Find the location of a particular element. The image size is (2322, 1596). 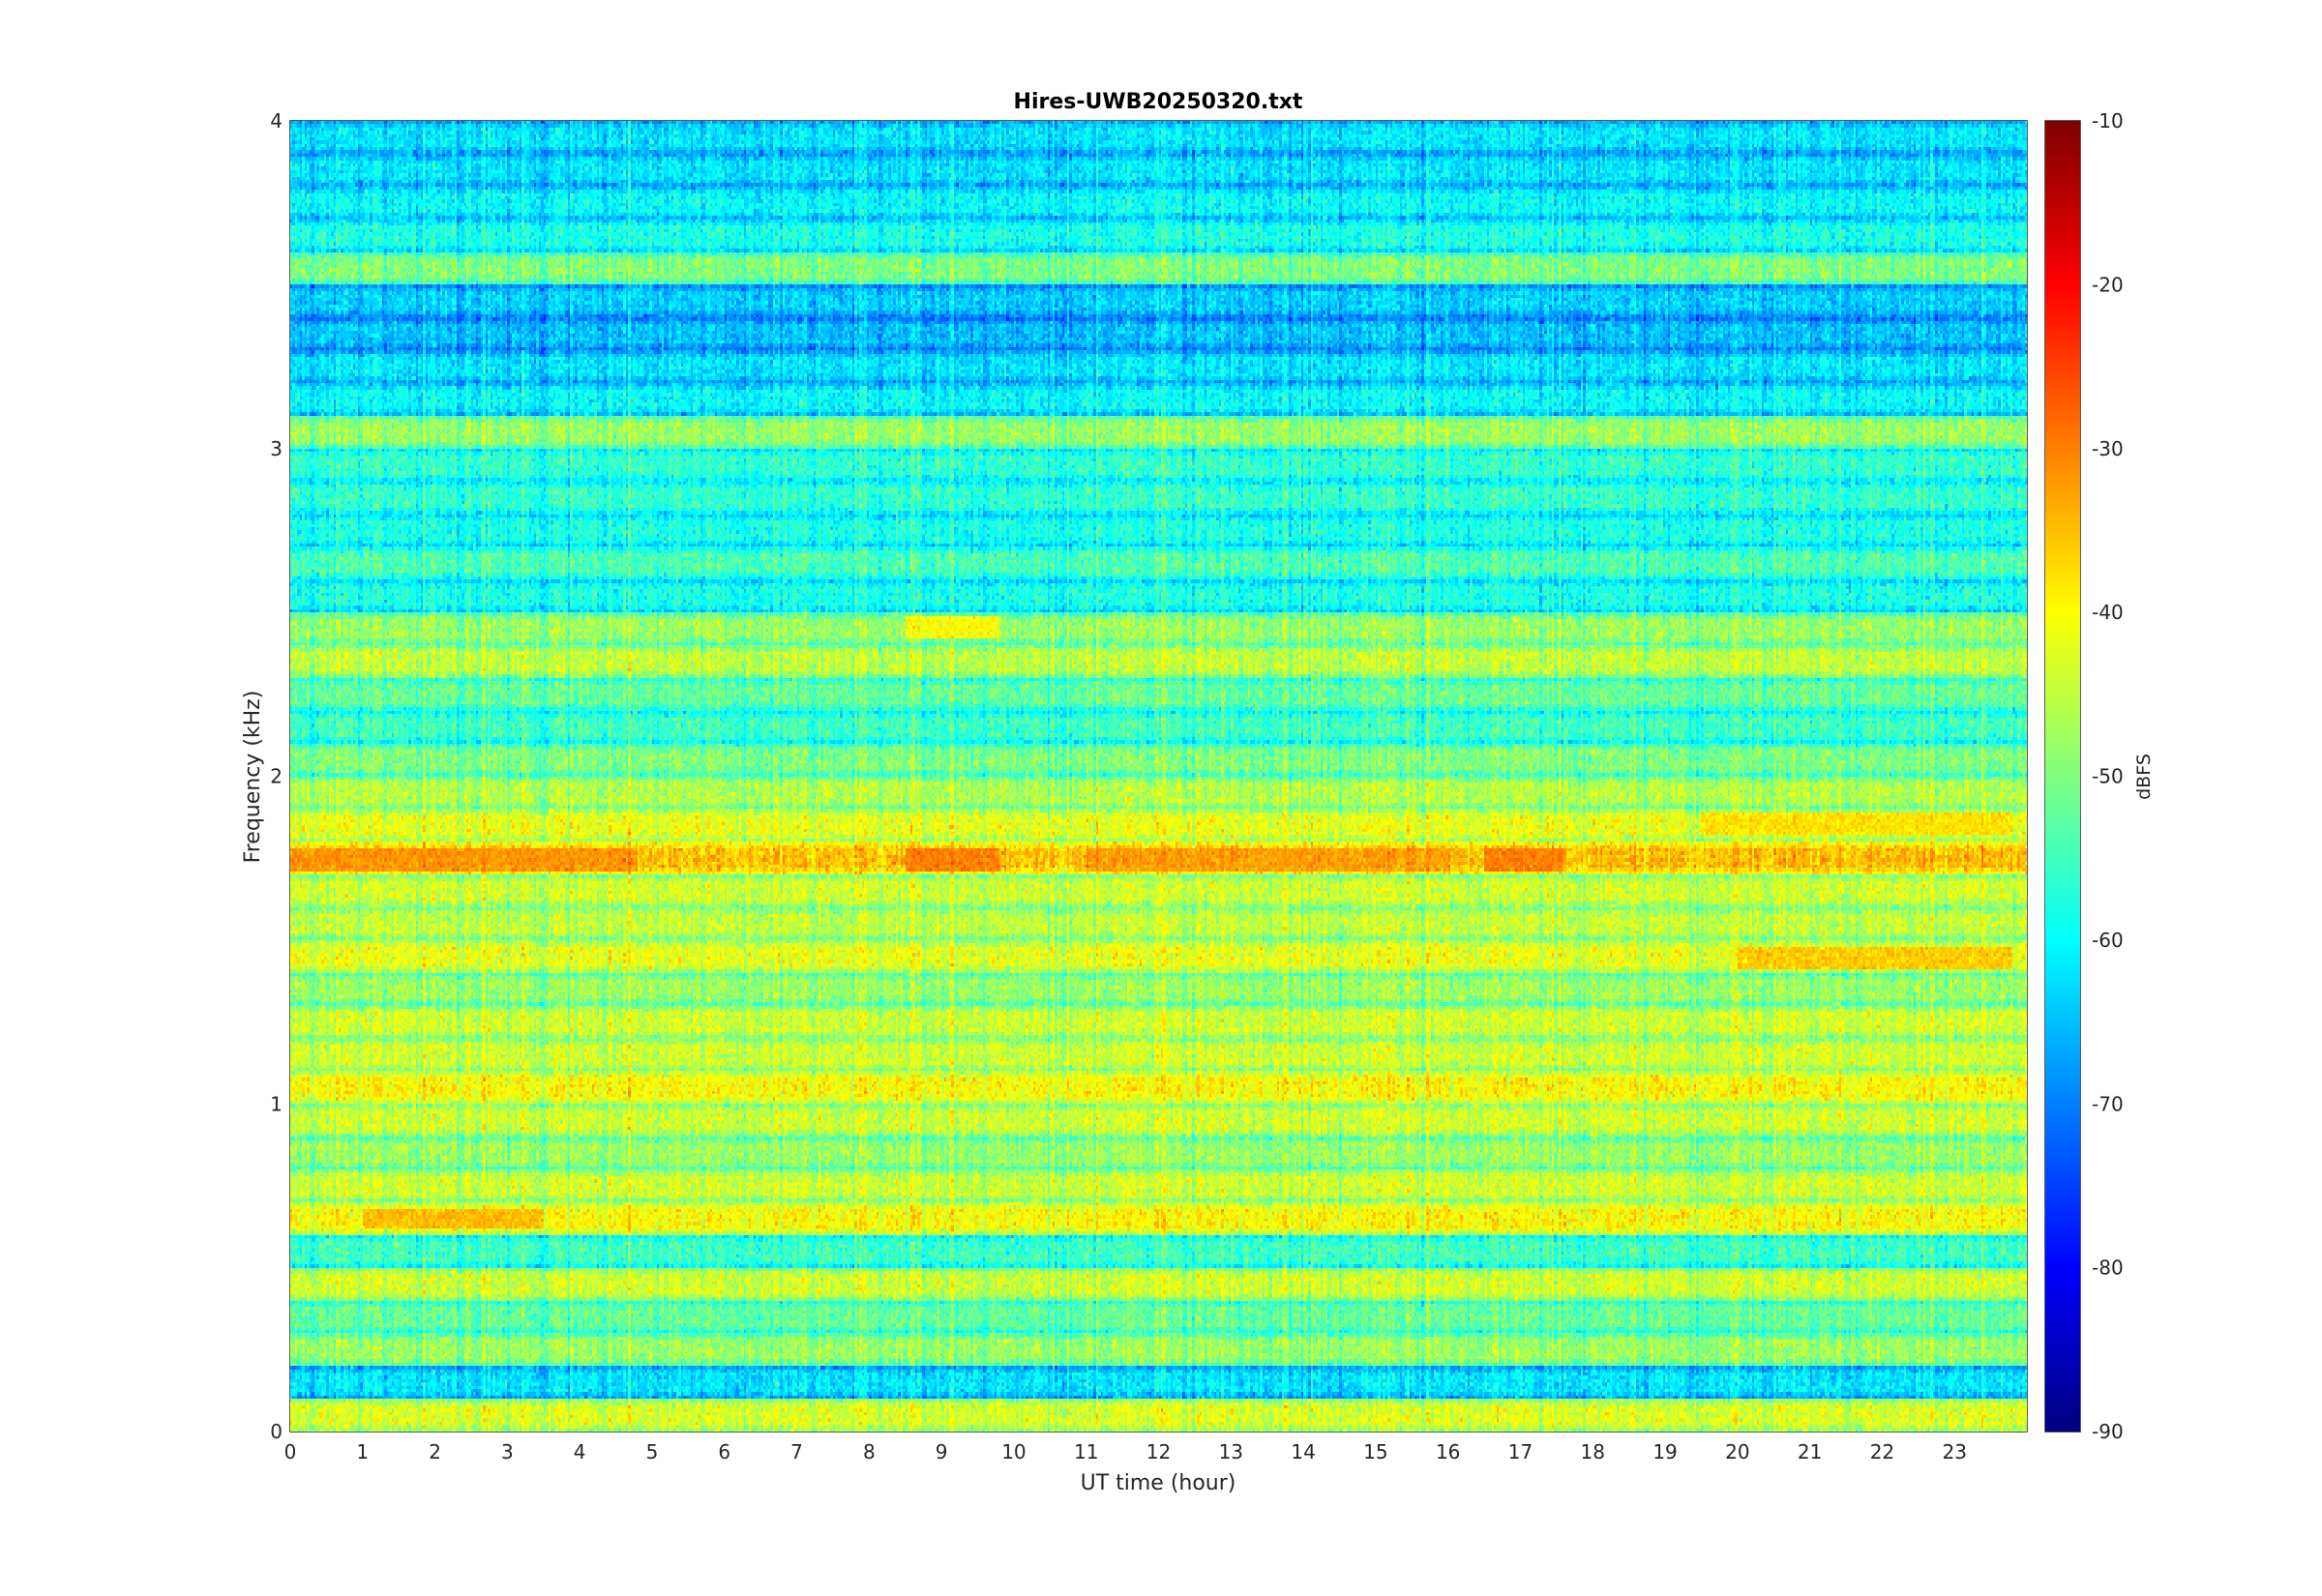

colorbar-tick-label: -90 is located at coordinates (2108, 1431).